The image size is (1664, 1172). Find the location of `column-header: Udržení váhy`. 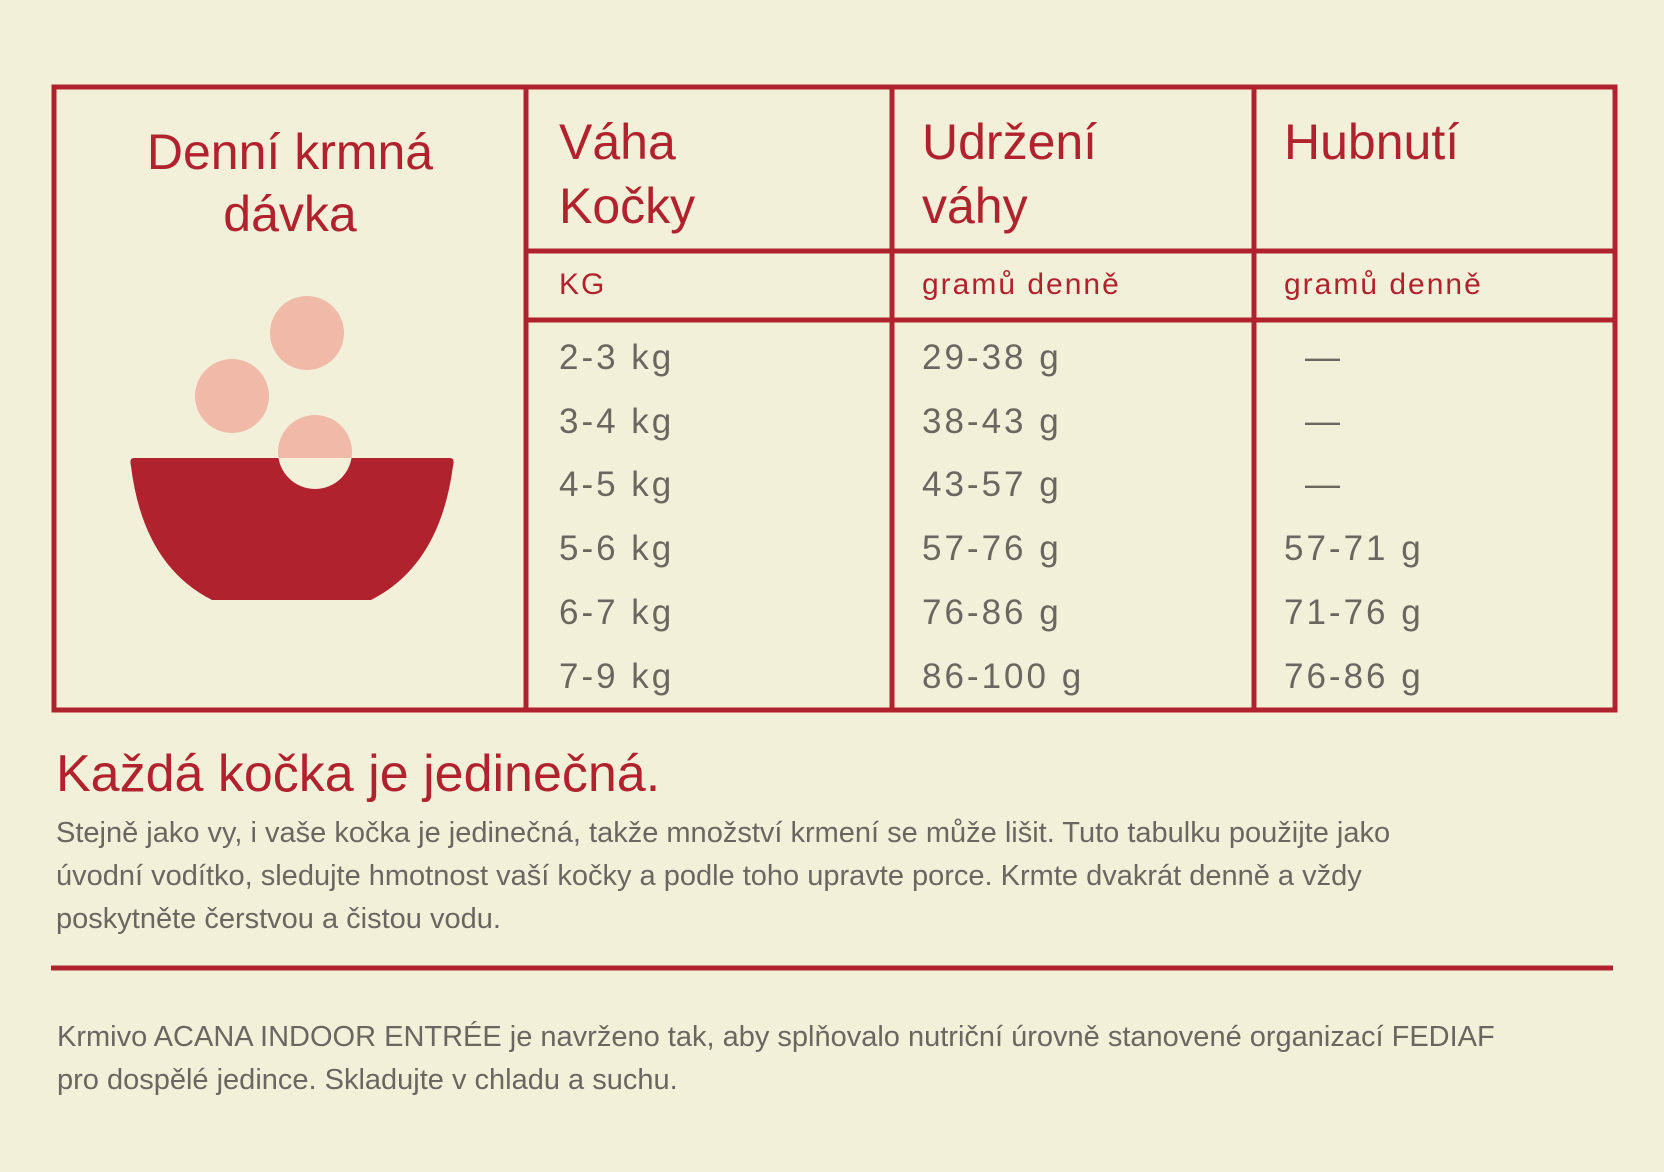

column-header: Udržení váhy is located at coordinates (1010, 174).